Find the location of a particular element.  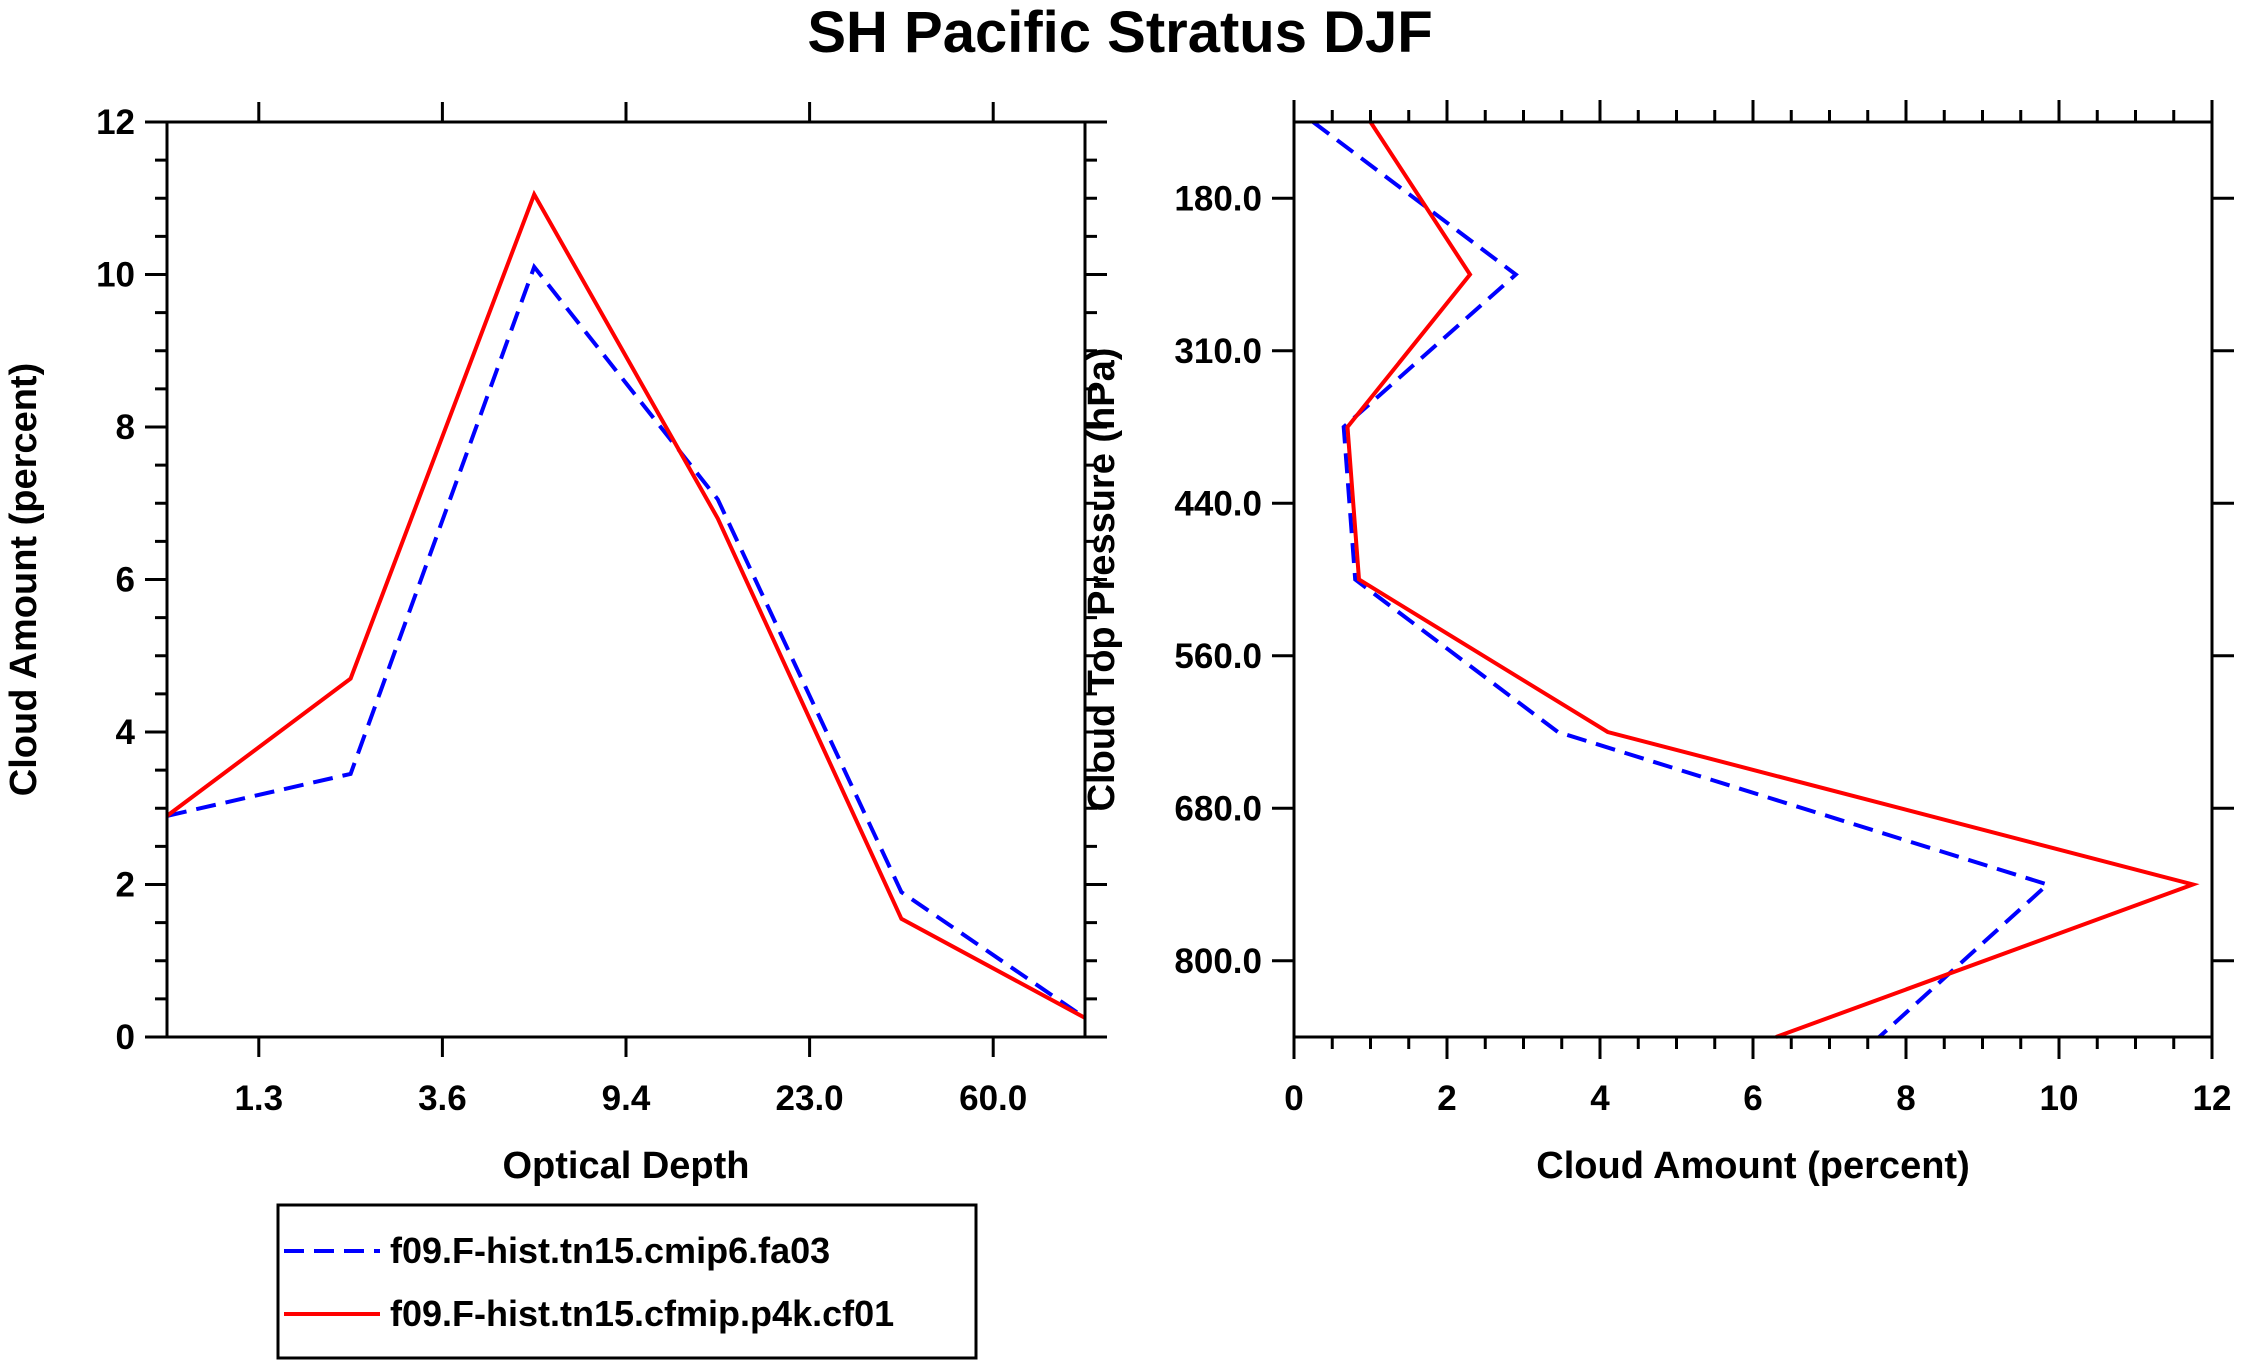

left-x-tick-label: 60.0 is located at coordinates (993, 1098).